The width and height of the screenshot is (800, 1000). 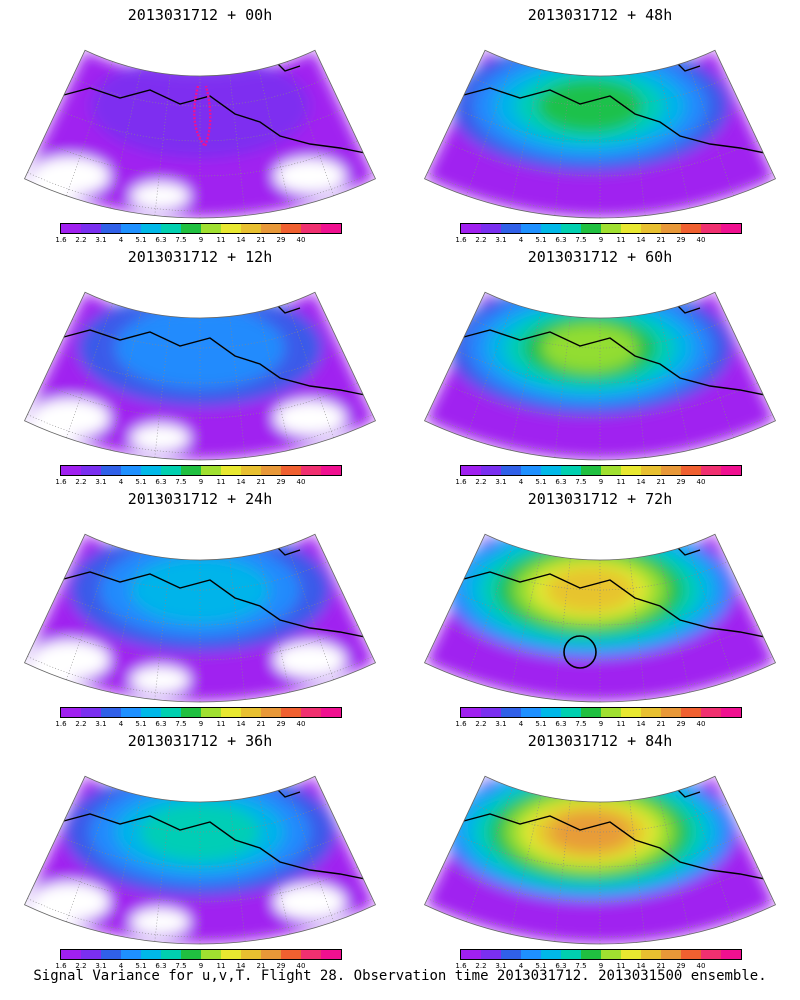 I want to click on colorbar-tick-label: 1.6, so click(x=61, y=966).